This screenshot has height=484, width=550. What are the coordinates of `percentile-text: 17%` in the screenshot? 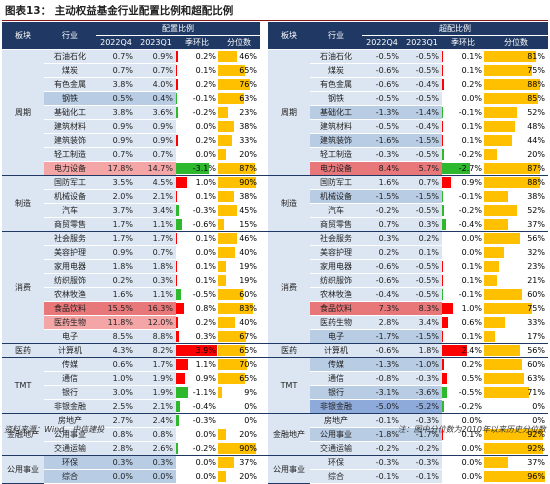 It's located at (536, 336).